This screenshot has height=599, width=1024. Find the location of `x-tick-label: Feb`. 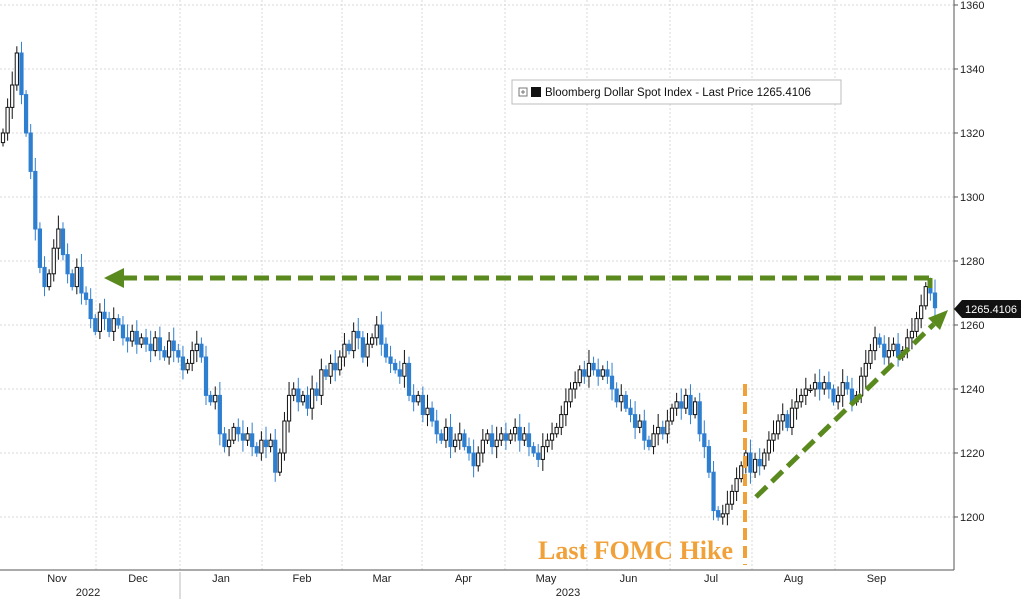

x-tick-label: Feb is located at coordinates (302, 579).